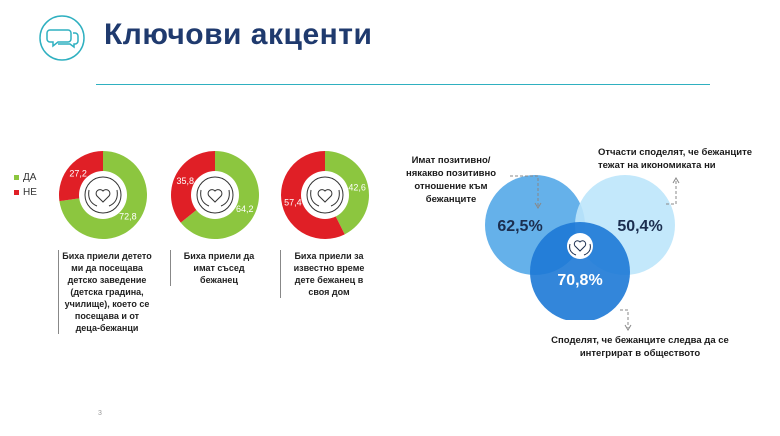 This screenshot has height=436, width=780. Describe the element at coordinates (185, 181) in the screenshot. I see `donut-no-label: 35,8` at that location.